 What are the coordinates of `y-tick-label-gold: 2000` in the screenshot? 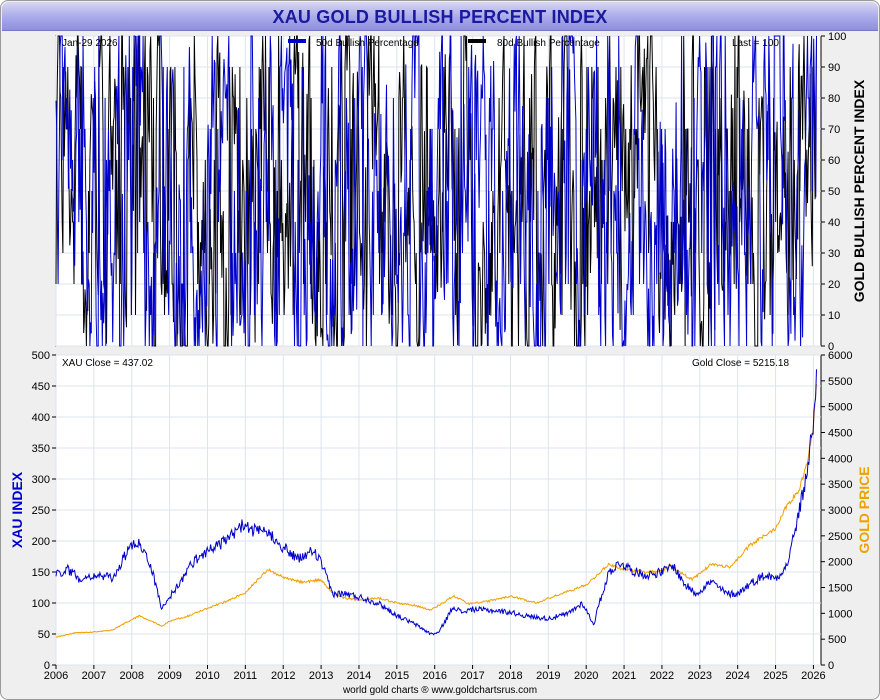 It's located at (840, 563).